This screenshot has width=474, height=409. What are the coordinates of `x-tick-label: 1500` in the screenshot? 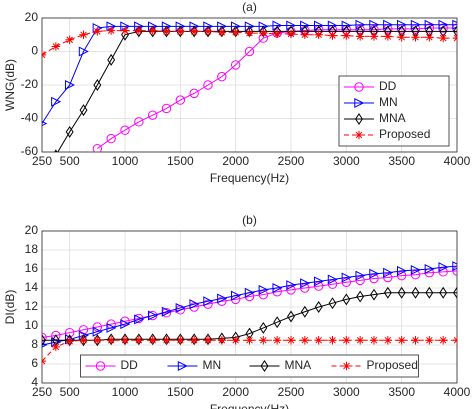 It's located at (180, 161).